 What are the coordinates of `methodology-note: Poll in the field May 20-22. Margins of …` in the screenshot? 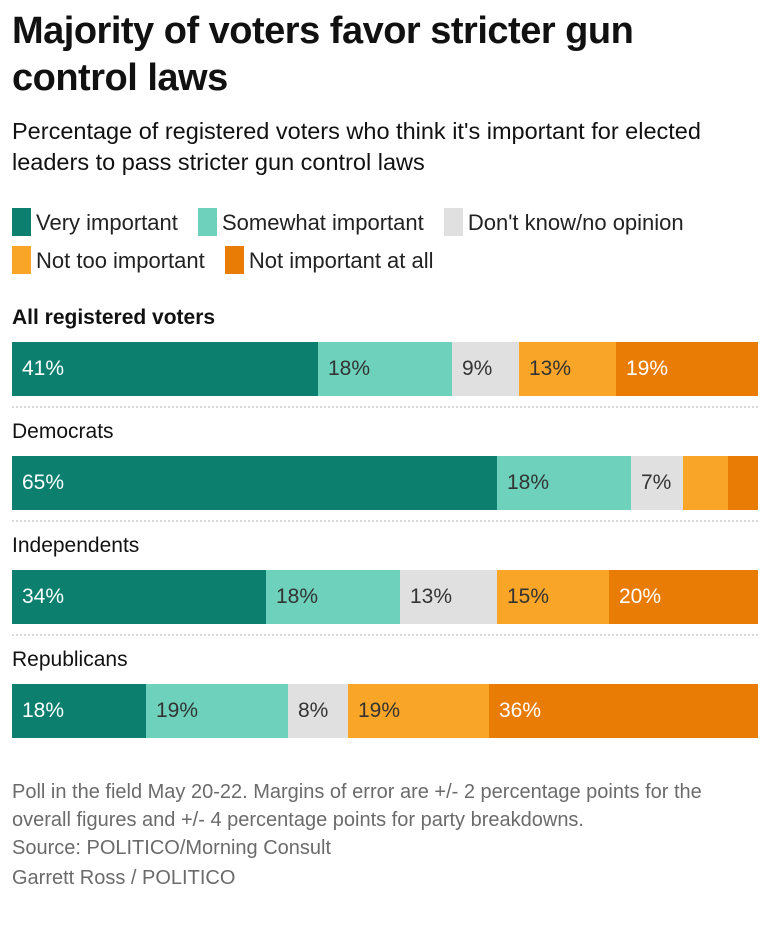 It's located at (357, 806).